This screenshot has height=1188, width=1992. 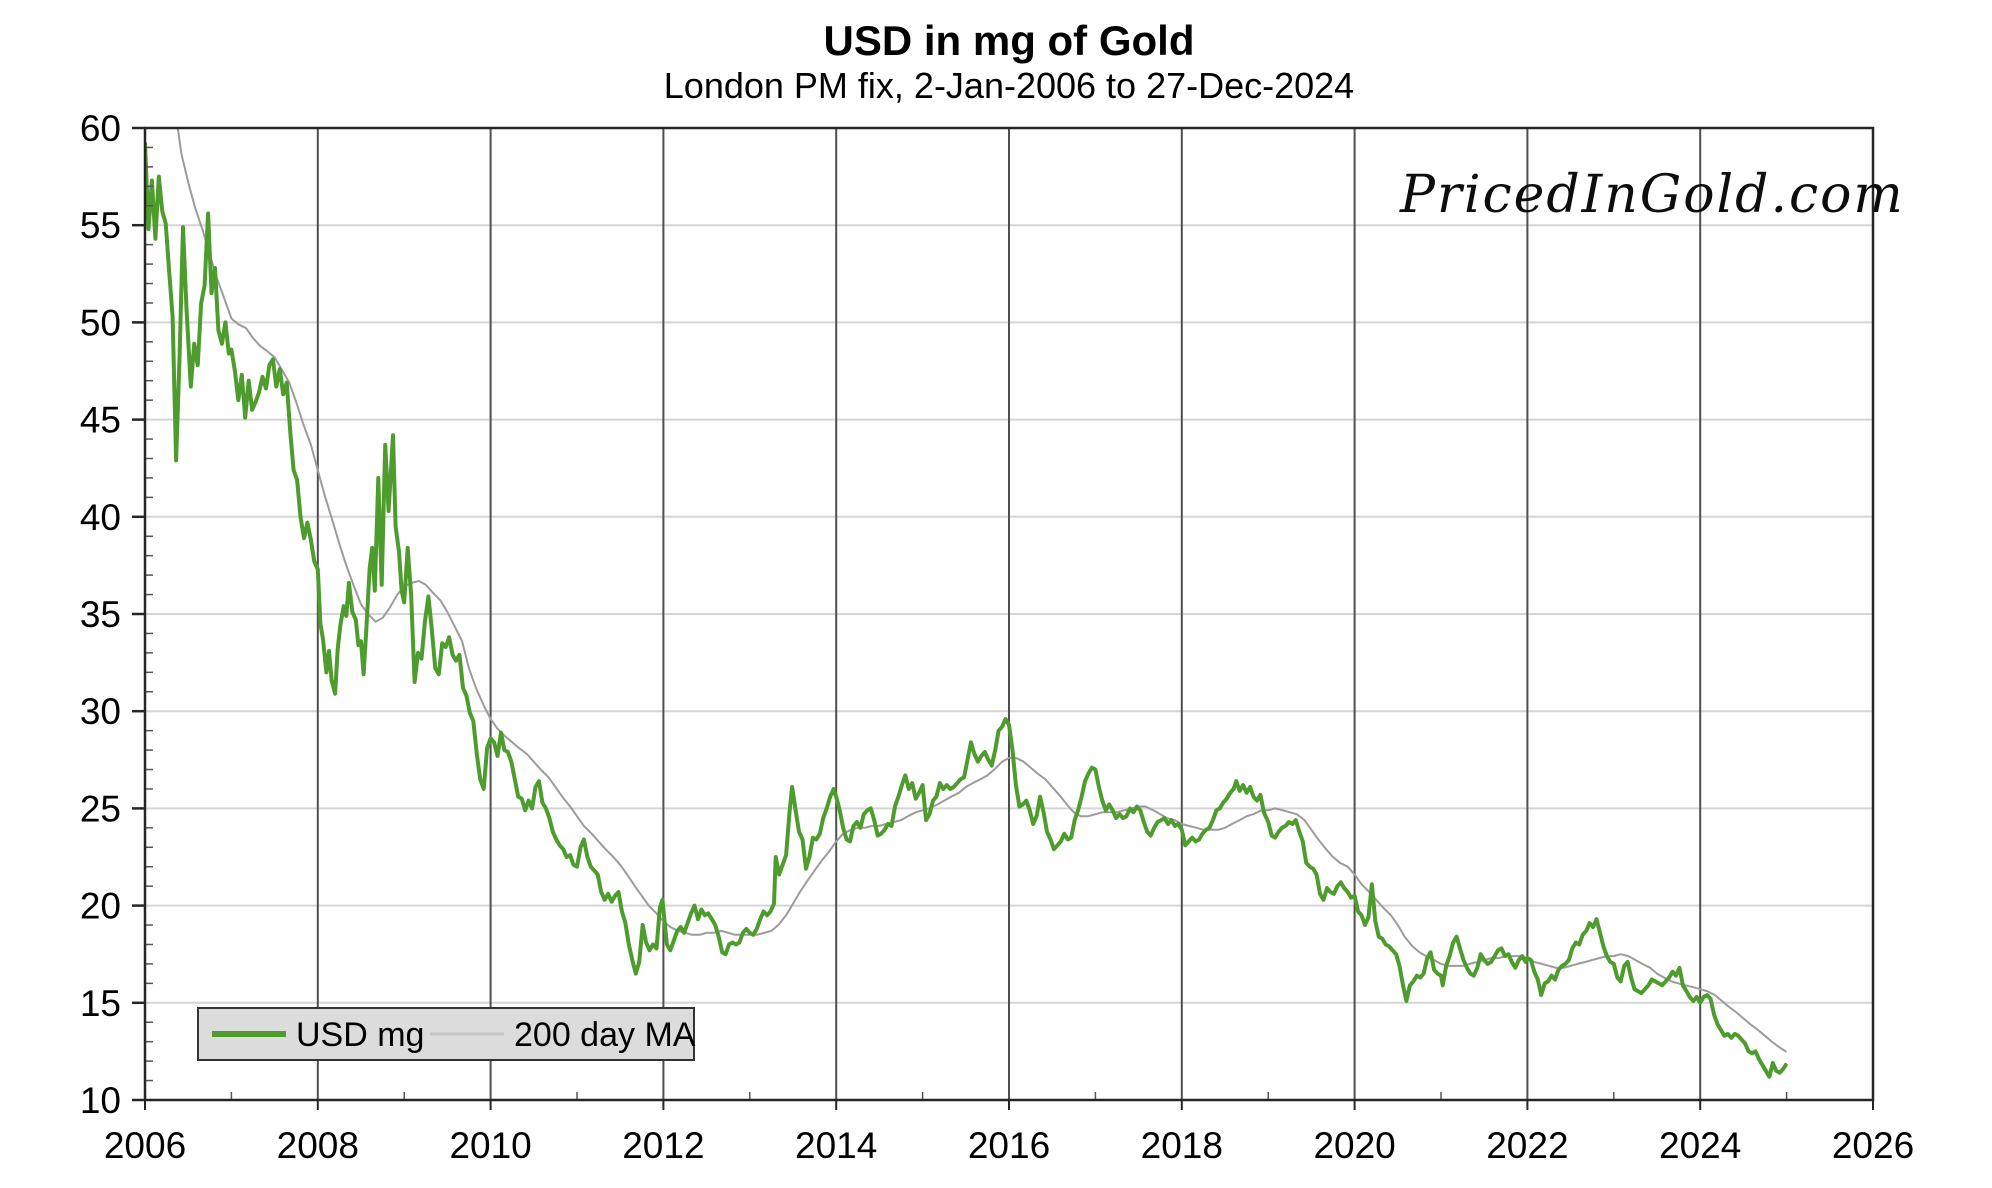 What do you see at coordinates (1009, 1145) in the screenshot?
I see `x-tick-label: 2016` at bounding box center [1009, 1145].